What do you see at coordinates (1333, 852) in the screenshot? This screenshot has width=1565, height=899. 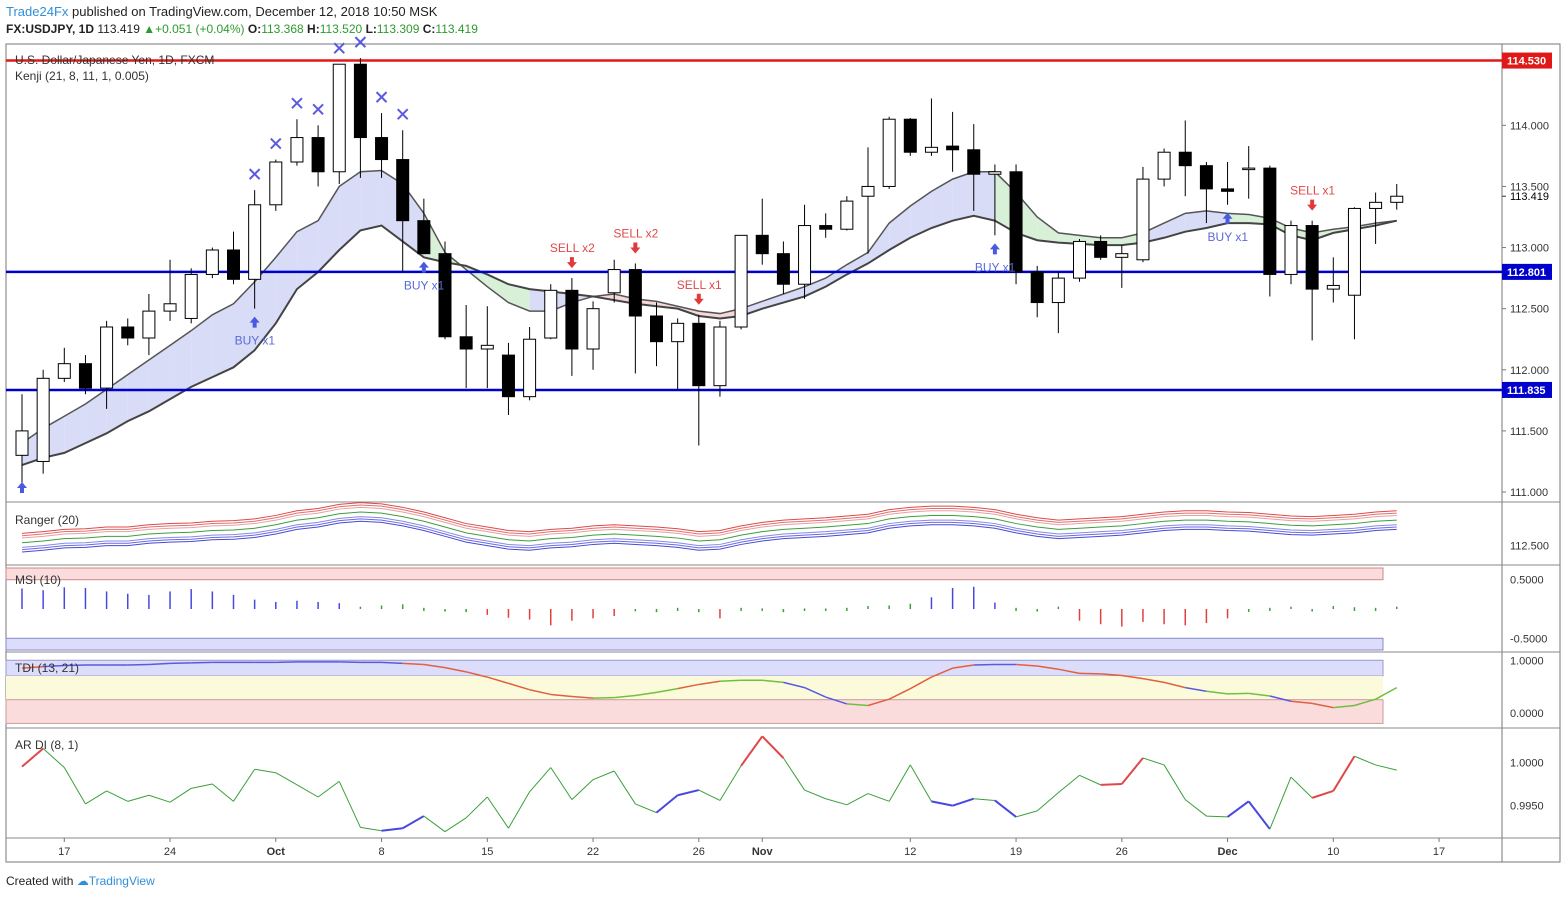 I see `x-tick-label: 10` at bounding box center [1333, 852].